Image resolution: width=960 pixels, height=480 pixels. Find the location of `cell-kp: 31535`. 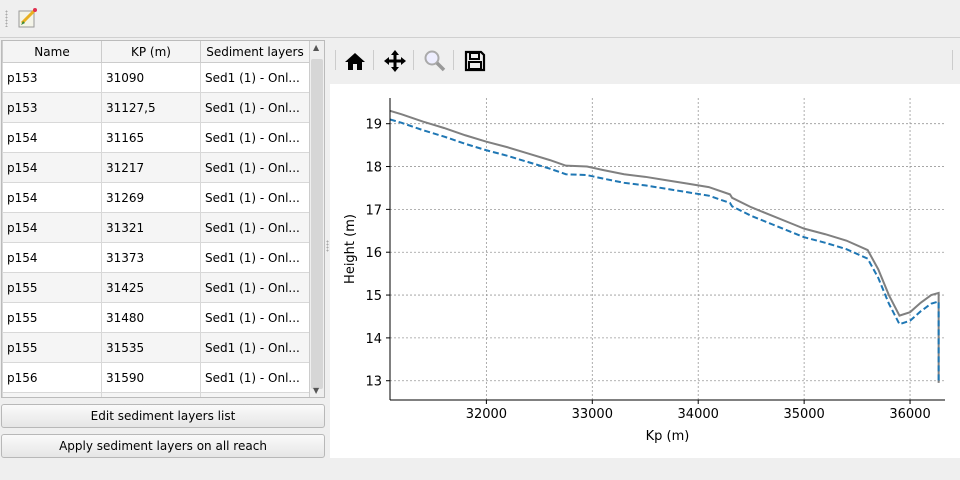

cell-kp: 31535 is located at coordinates (151, 347).